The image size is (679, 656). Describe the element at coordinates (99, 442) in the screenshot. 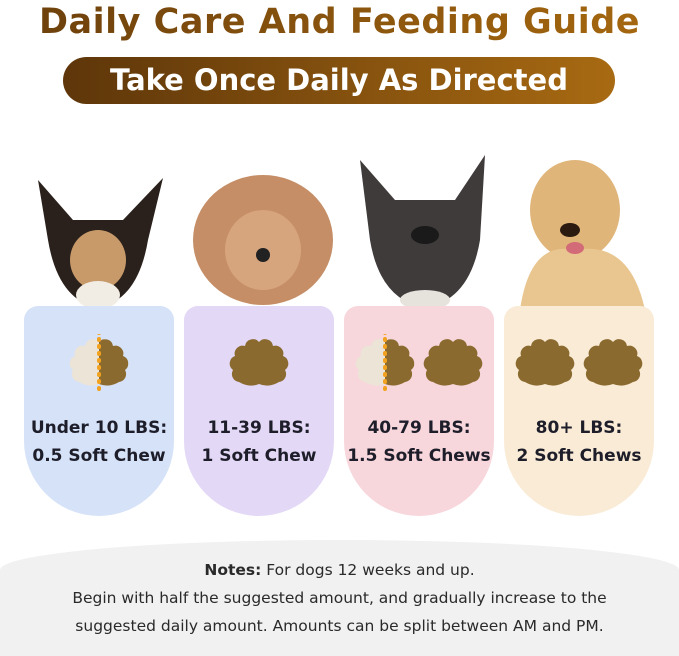

I see `dosage-label: Under 10 LBS: 0.5 Soft Chew` at that location.